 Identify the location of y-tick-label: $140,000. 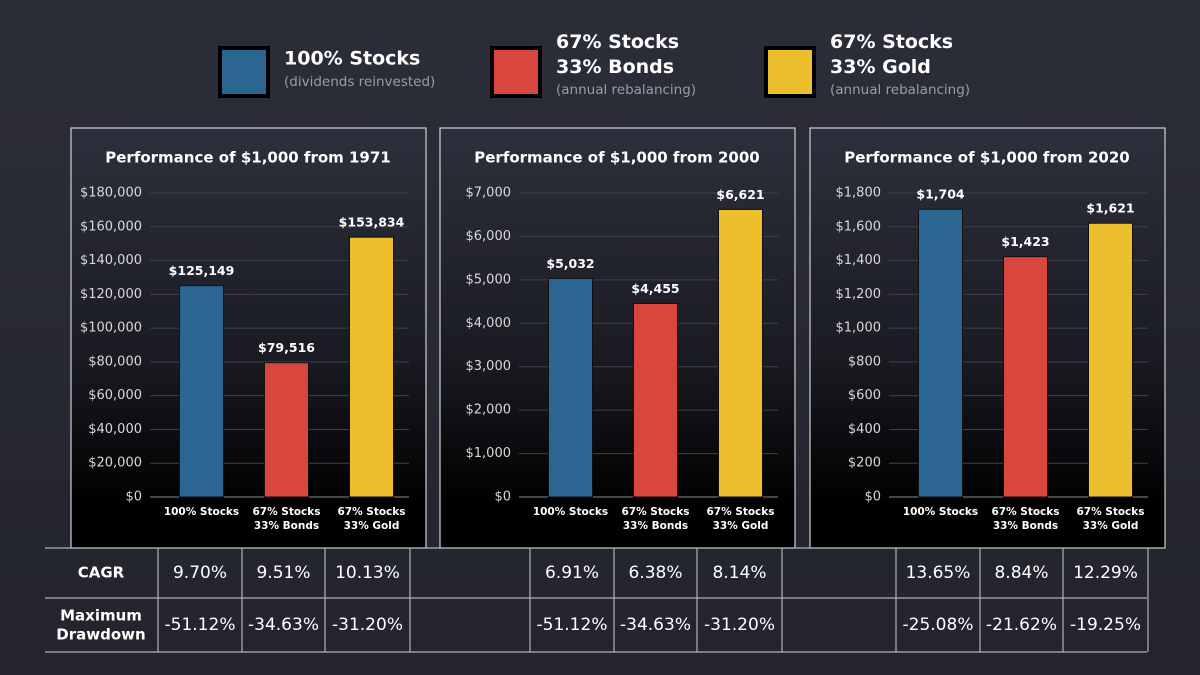
(111, 260).